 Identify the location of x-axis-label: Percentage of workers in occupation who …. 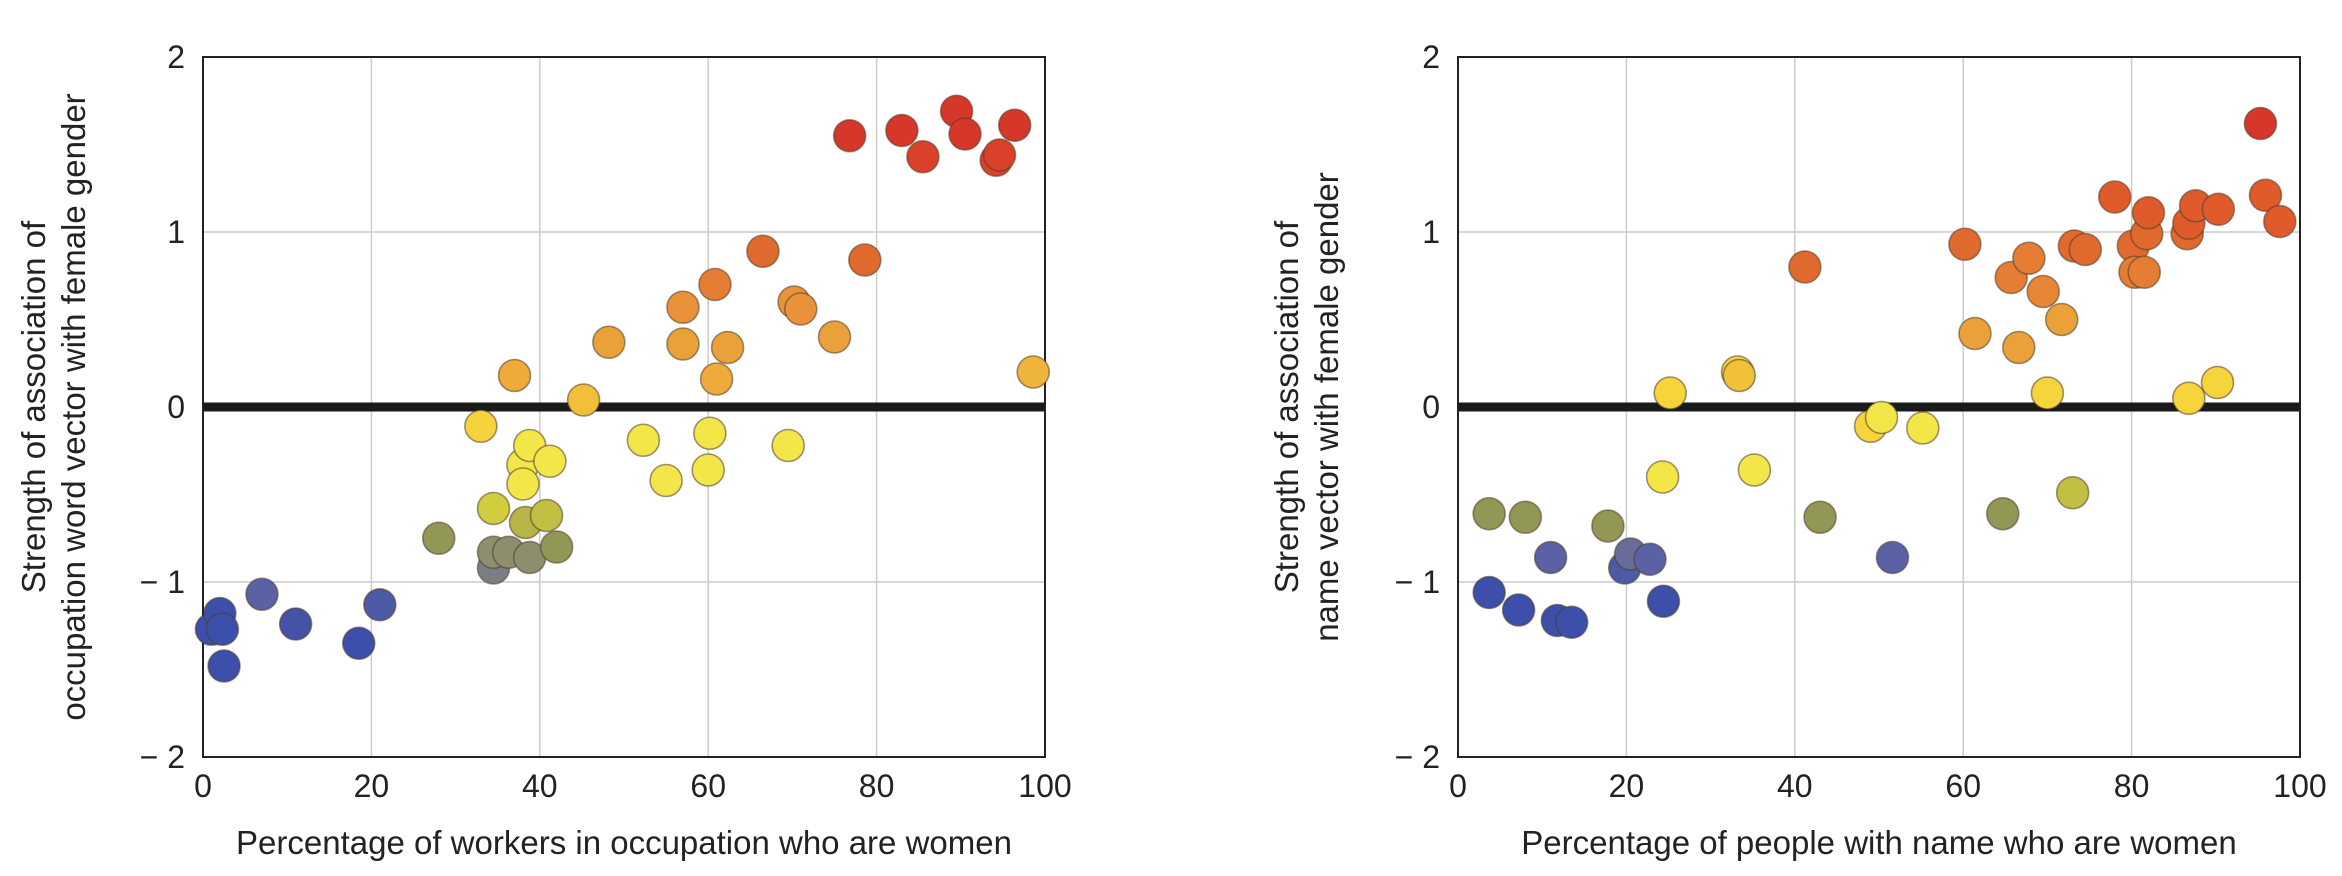
(624, 842).